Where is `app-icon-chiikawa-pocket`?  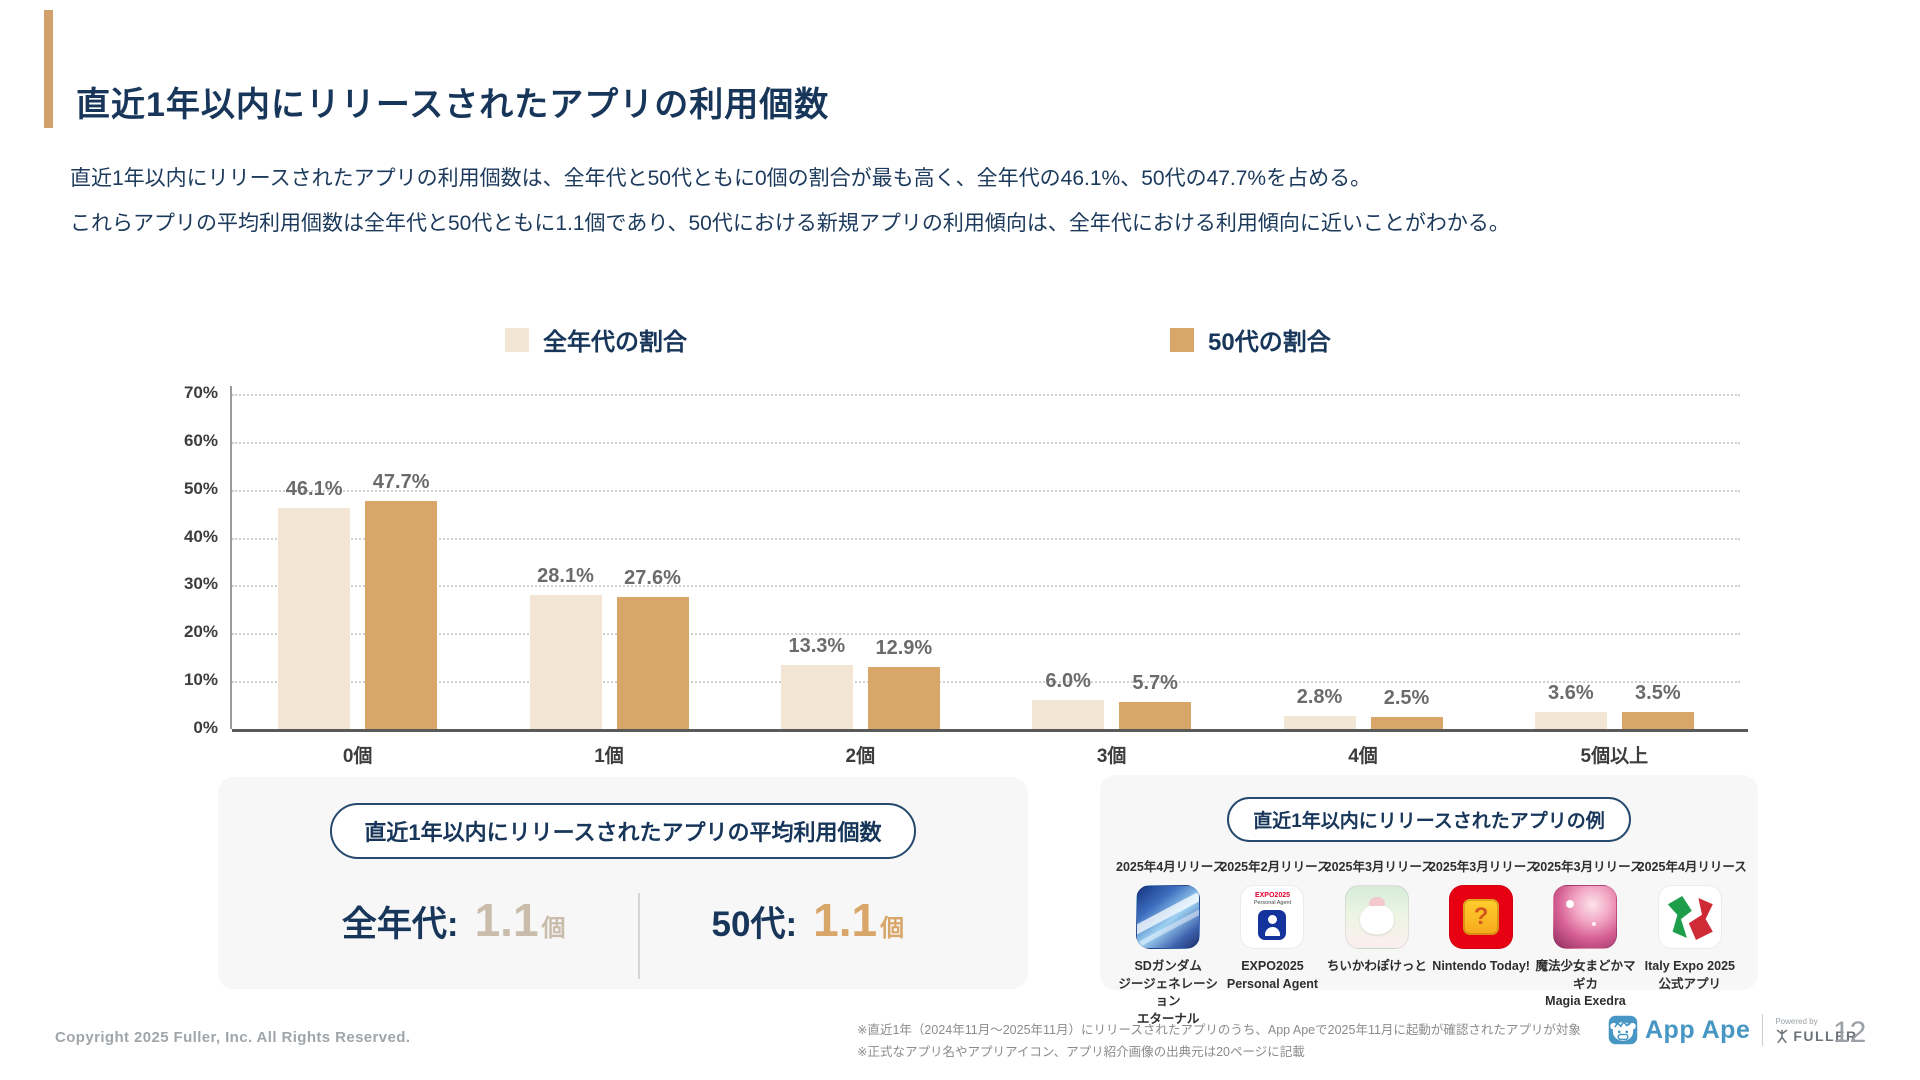 app-icon-chiikawa-pocket is located at coordinates (1376, 917).